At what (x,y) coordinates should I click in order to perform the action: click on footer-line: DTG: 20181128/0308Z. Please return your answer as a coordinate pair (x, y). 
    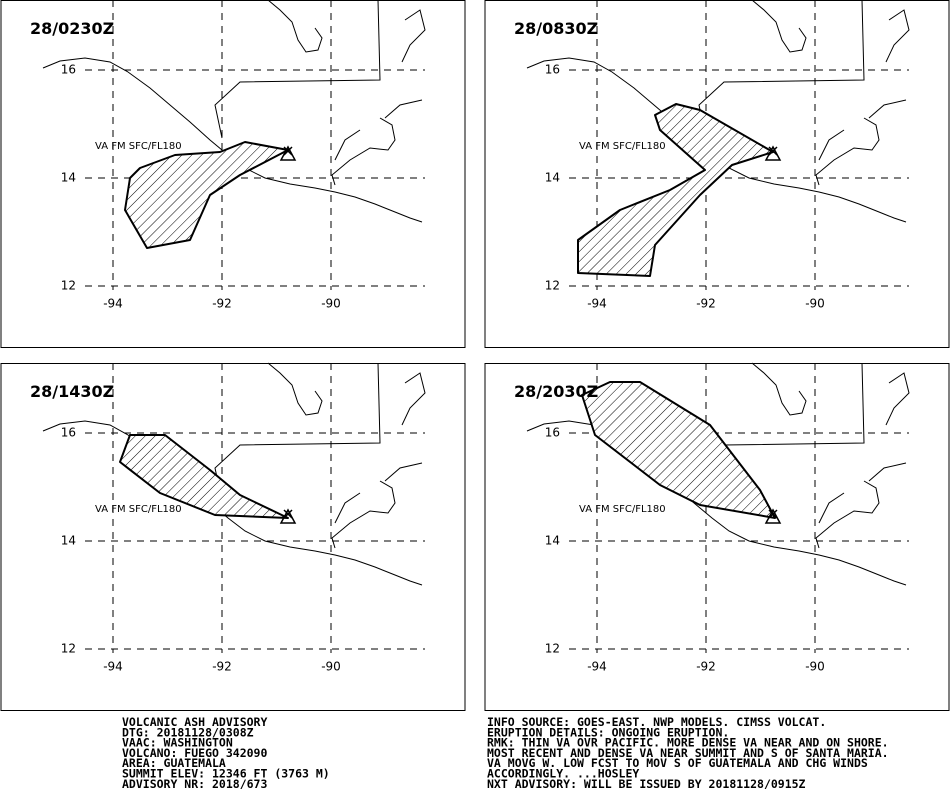
    Looking at the image, I should click on (188, 732).